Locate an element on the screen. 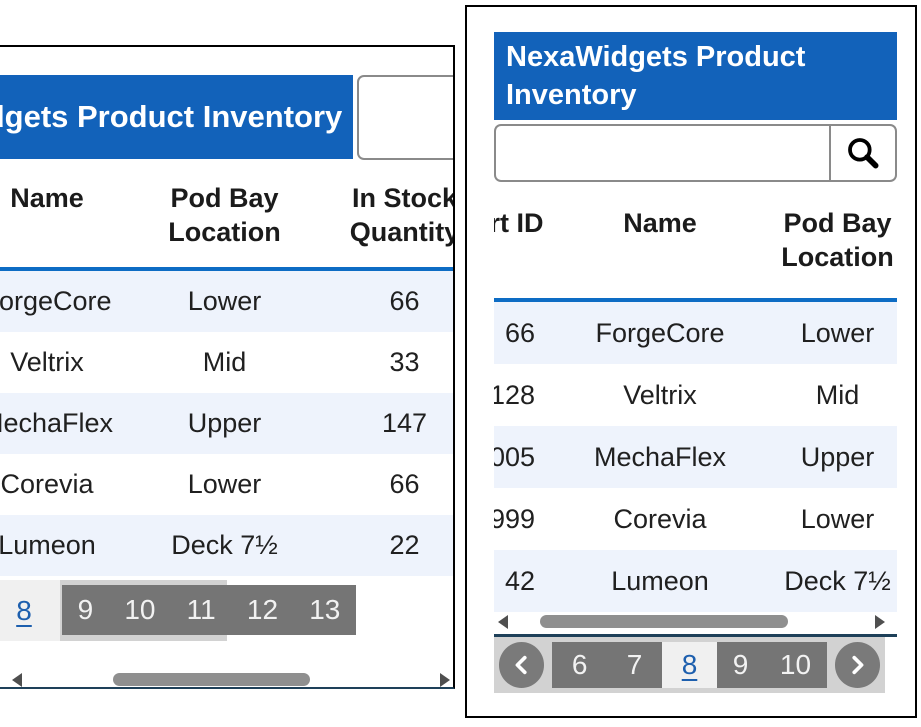 This screenshot has width=921, height=727. col-header-part-id: Part ID is located at coordinates (519, 223).